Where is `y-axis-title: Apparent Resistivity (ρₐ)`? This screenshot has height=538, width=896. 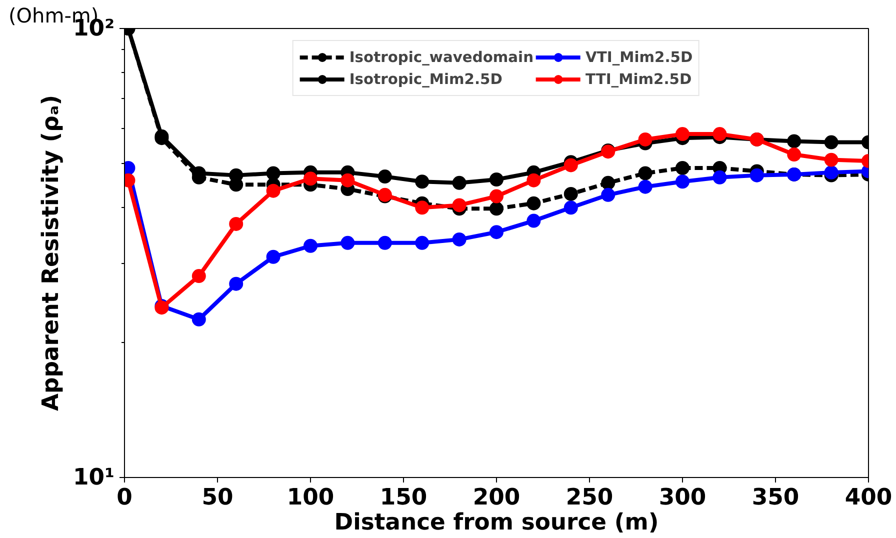
y-axis-title: Apparent Resistivity (ρₐ) is located at coordinates (51, 253).